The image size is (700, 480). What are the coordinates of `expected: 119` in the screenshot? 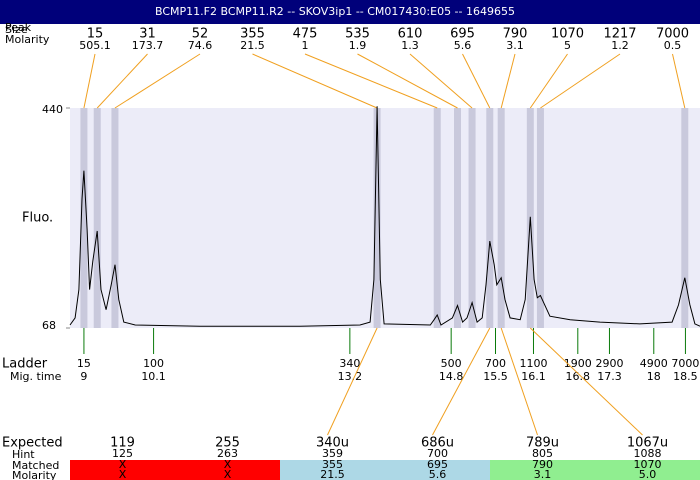 It's located at (122, 443).